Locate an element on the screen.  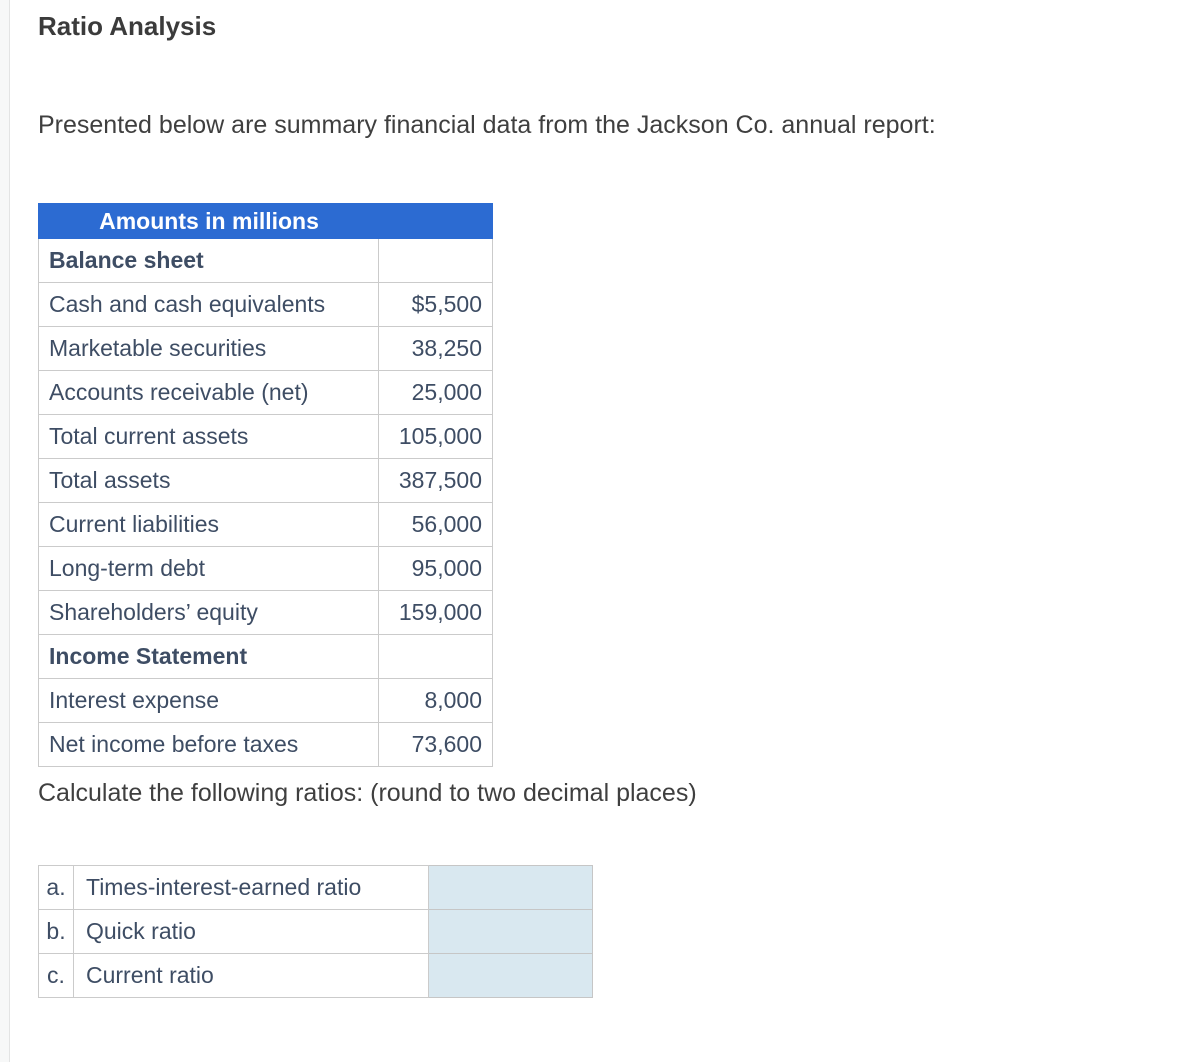
table-row: Cash and cash equivalents $5,500 is located at coordinates (265, 304).